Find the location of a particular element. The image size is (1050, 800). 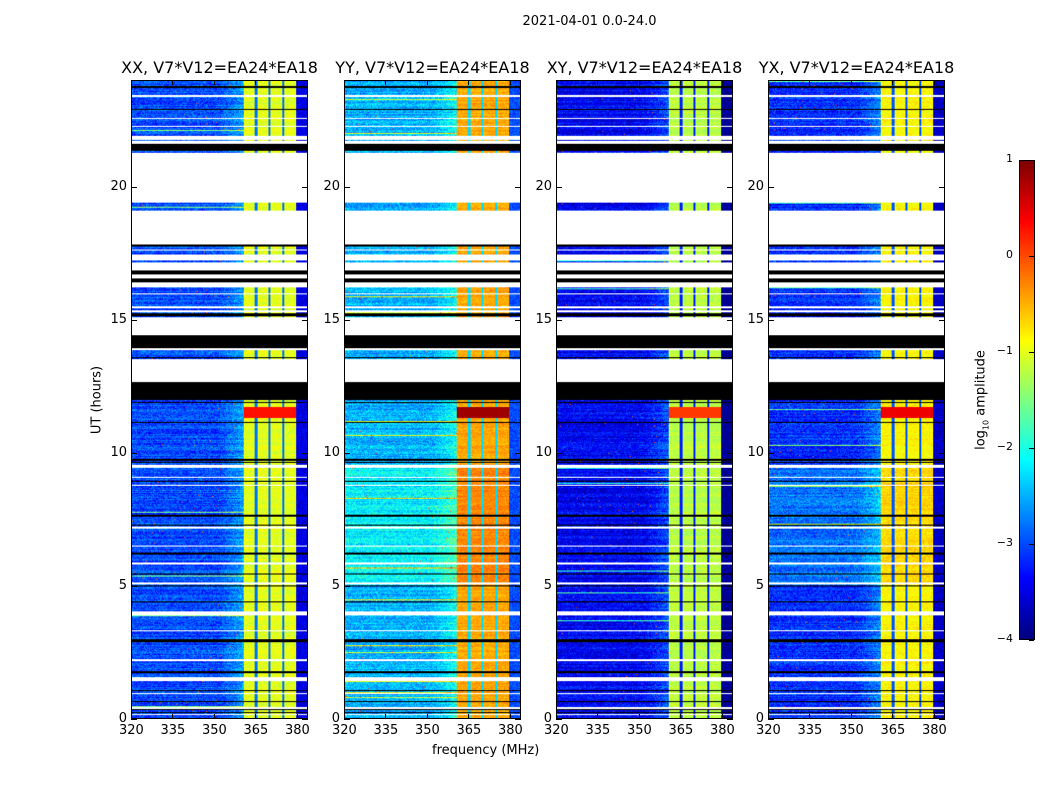

colorbar-tick-label: 1 is located at coordinates (1009, 158).